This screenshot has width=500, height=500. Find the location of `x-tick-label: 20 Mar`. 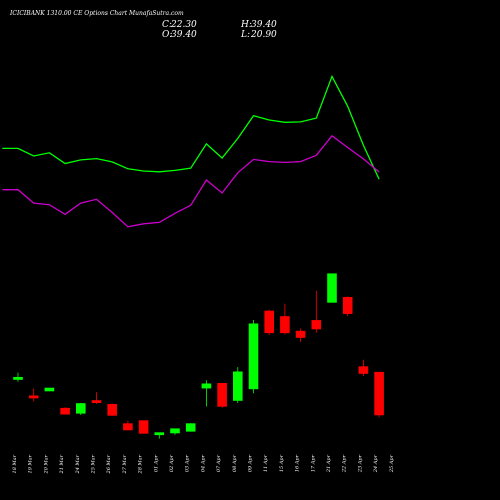

x-tick-label: 20 Mar is located at coordinates (46, 464).